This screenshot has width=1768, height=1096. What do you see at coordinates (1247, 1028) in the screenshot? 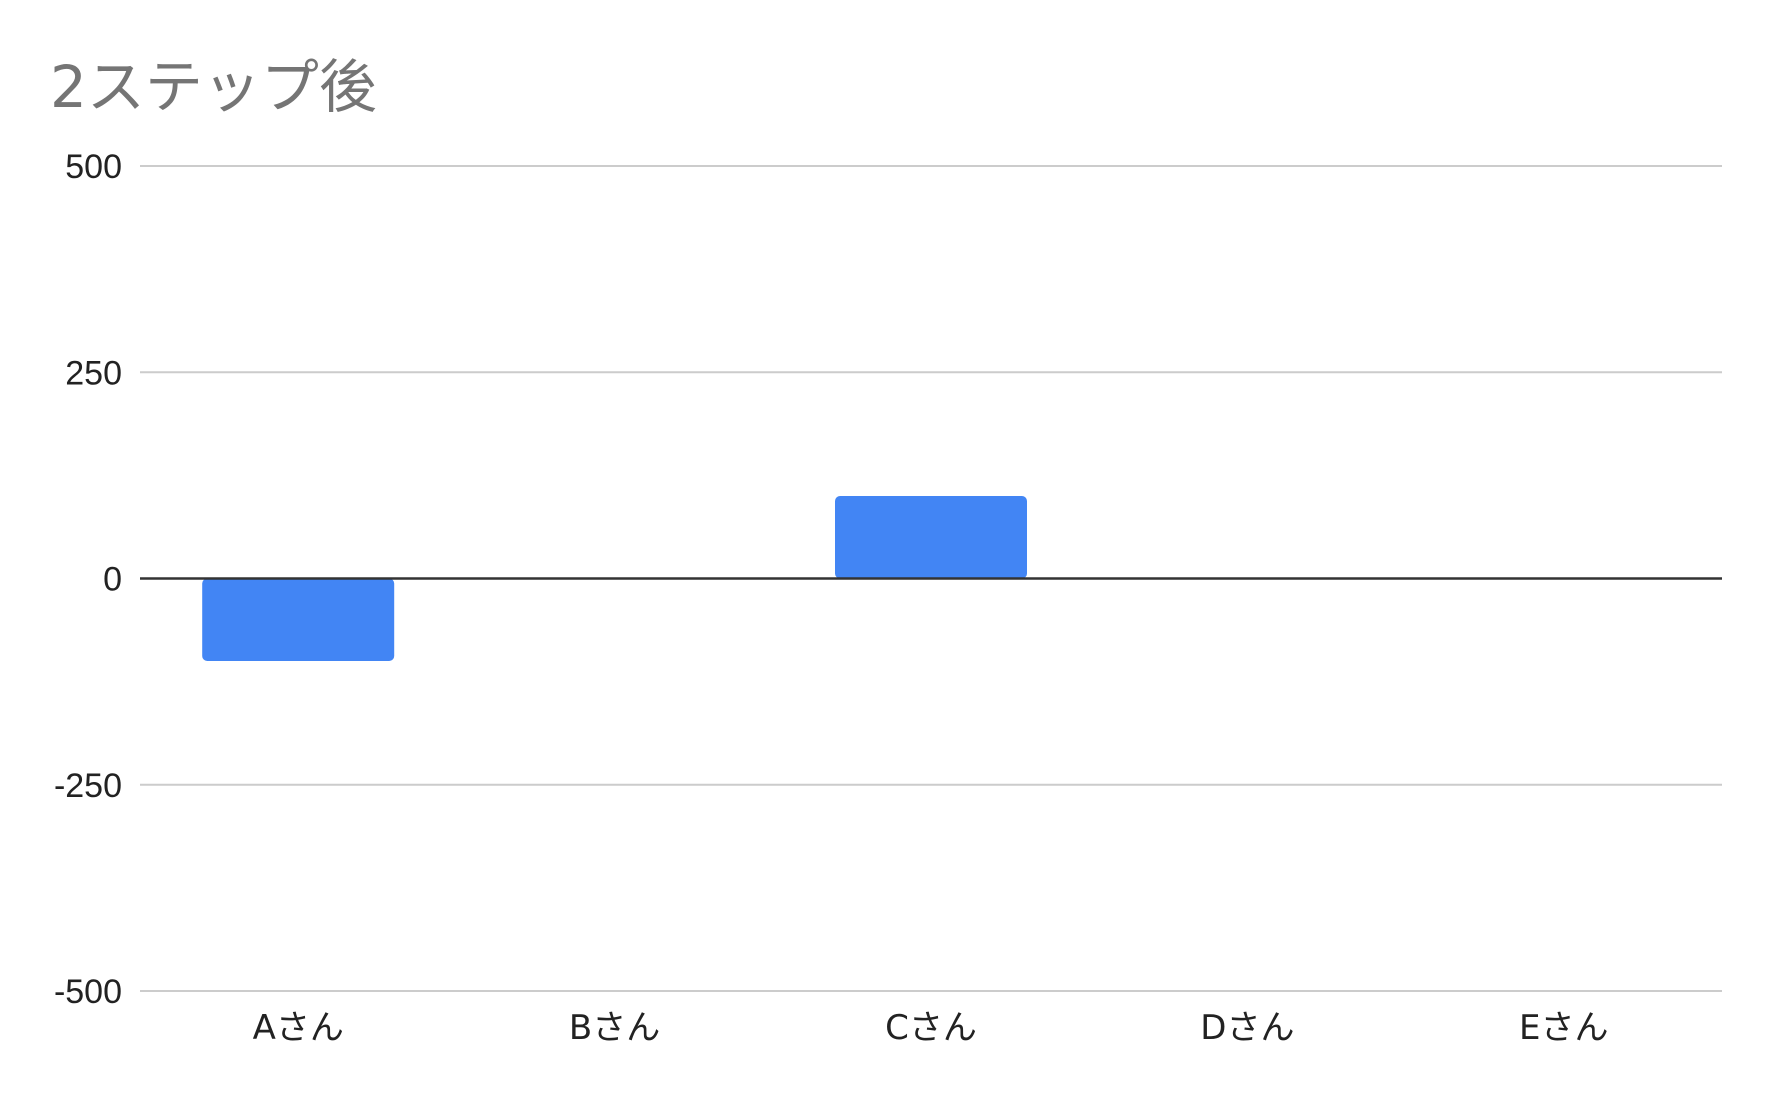
I see `x-category-label: Dさん` at bounding box center [1247, 1028].